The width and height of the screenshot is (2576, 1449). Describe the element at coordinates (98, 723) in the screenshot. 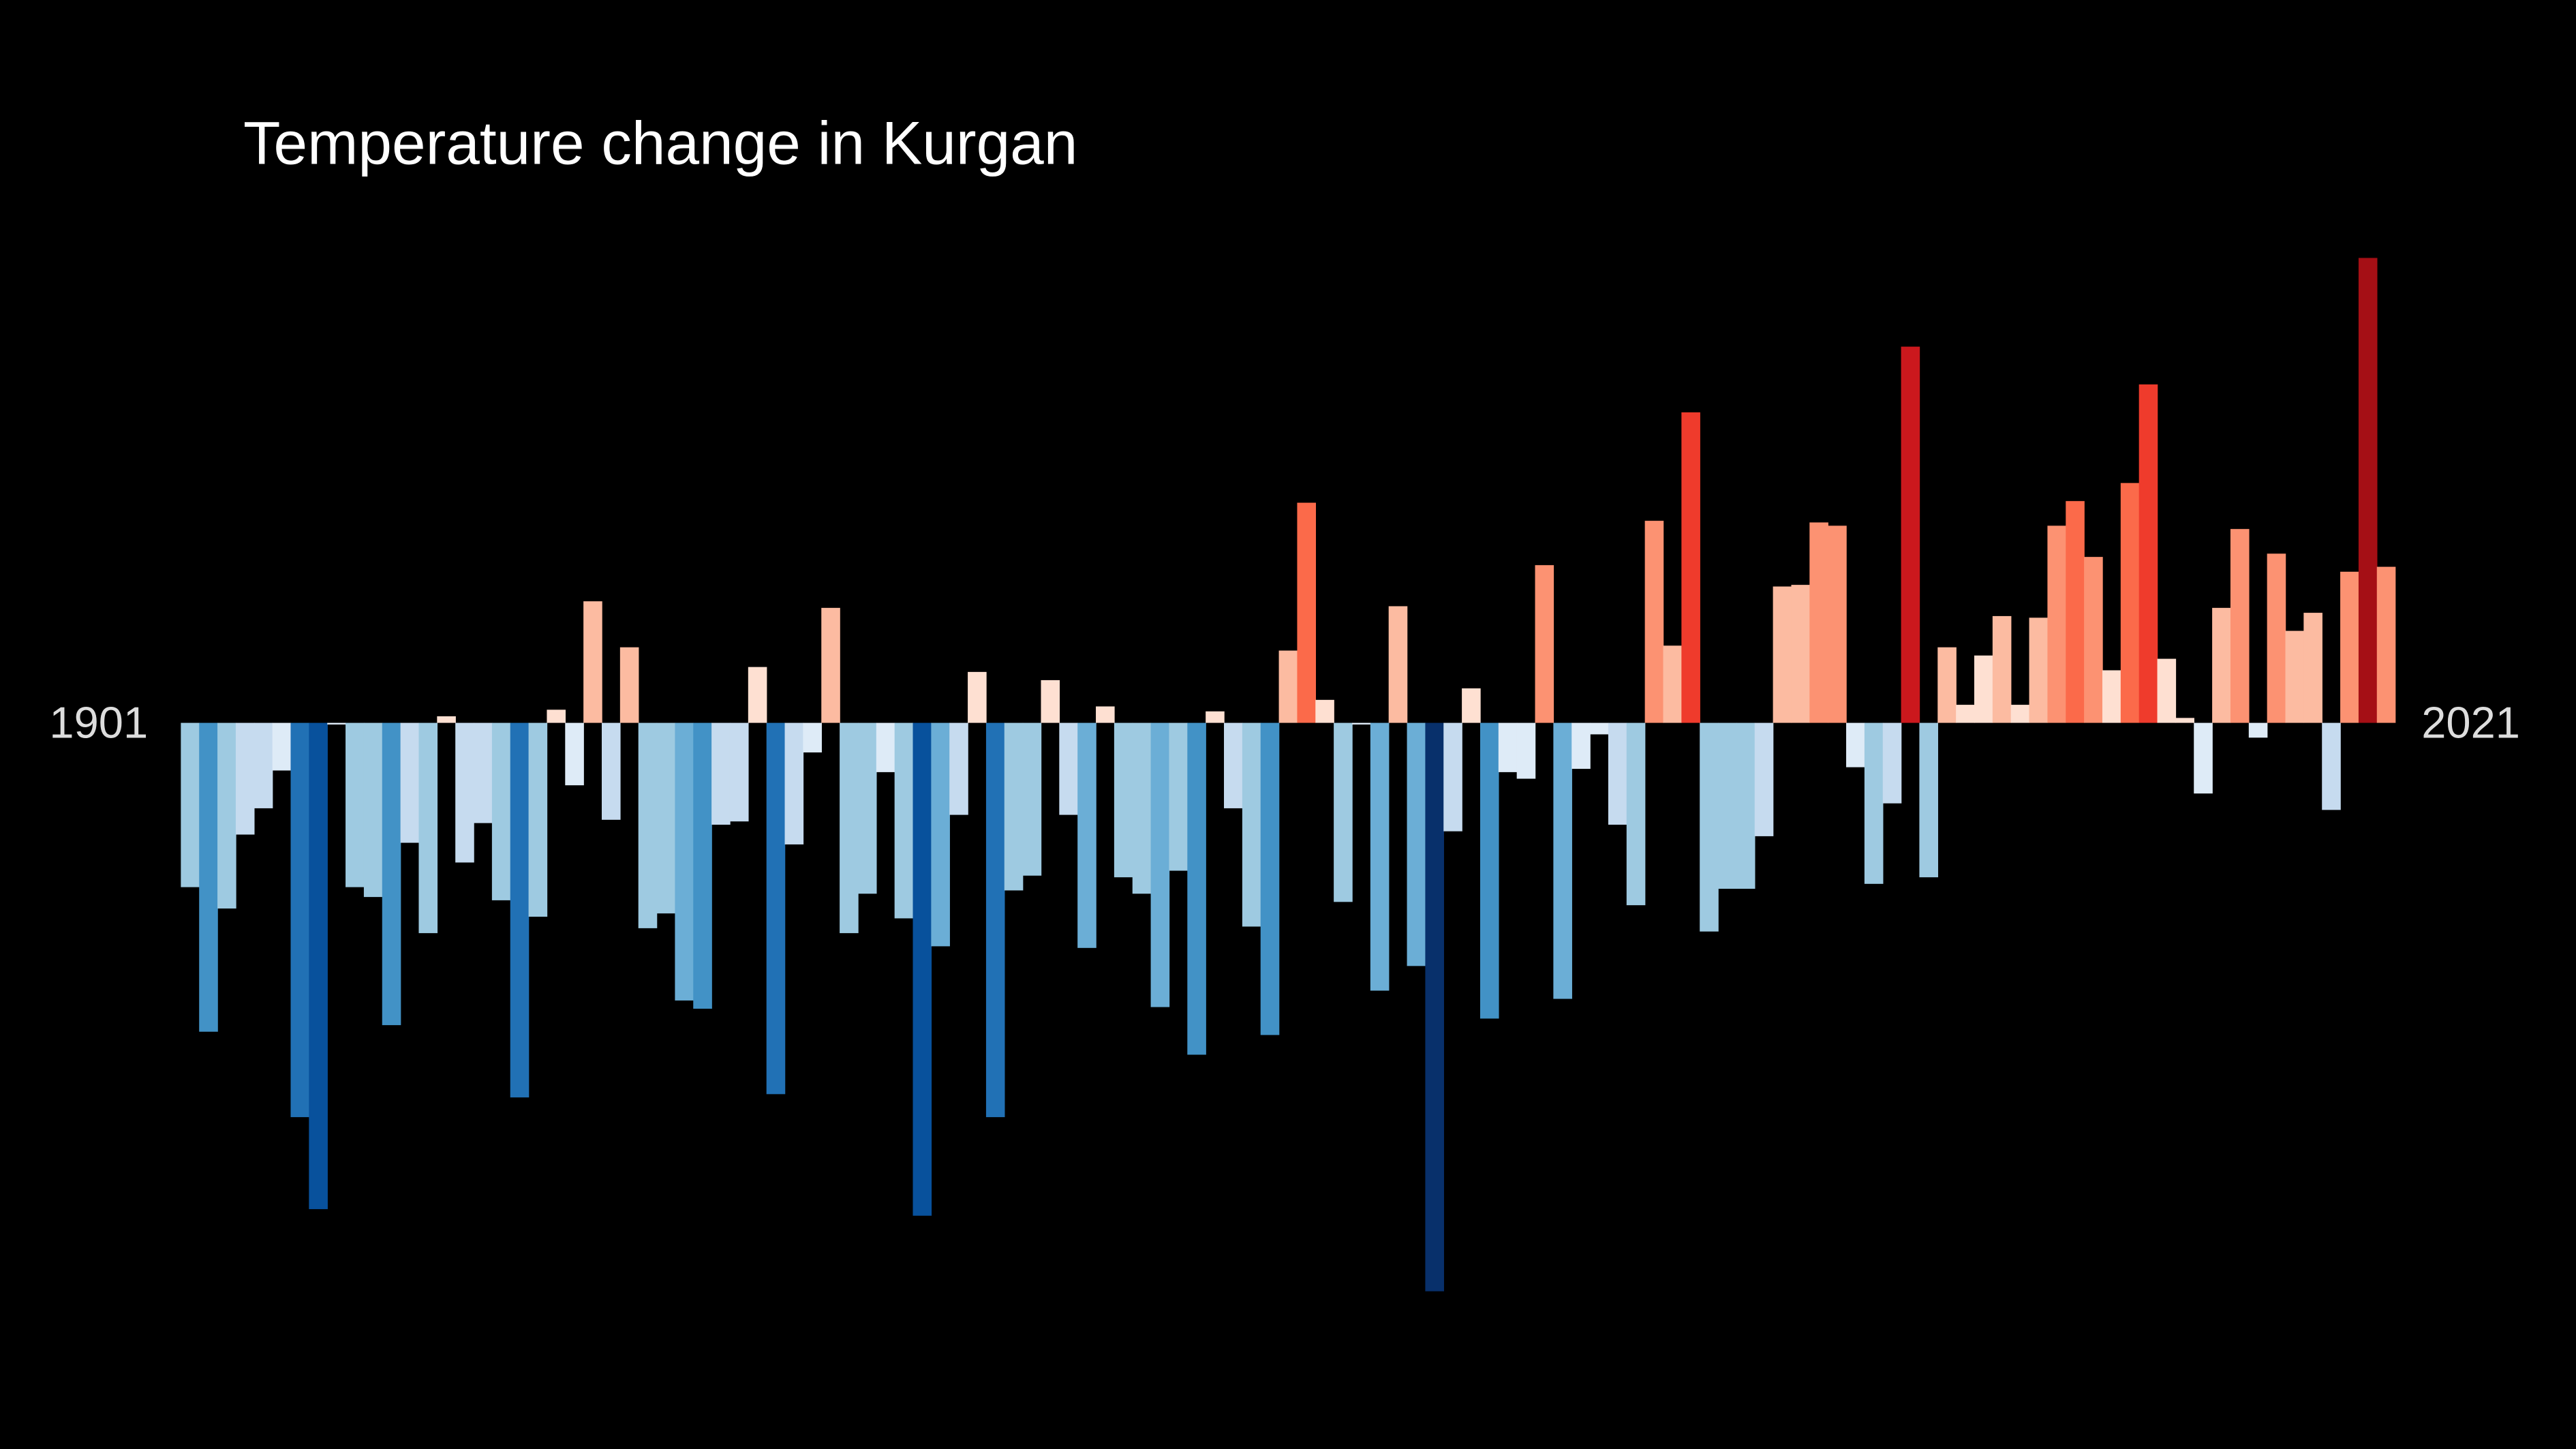

I see `x-tick-label: 1901` at that location.